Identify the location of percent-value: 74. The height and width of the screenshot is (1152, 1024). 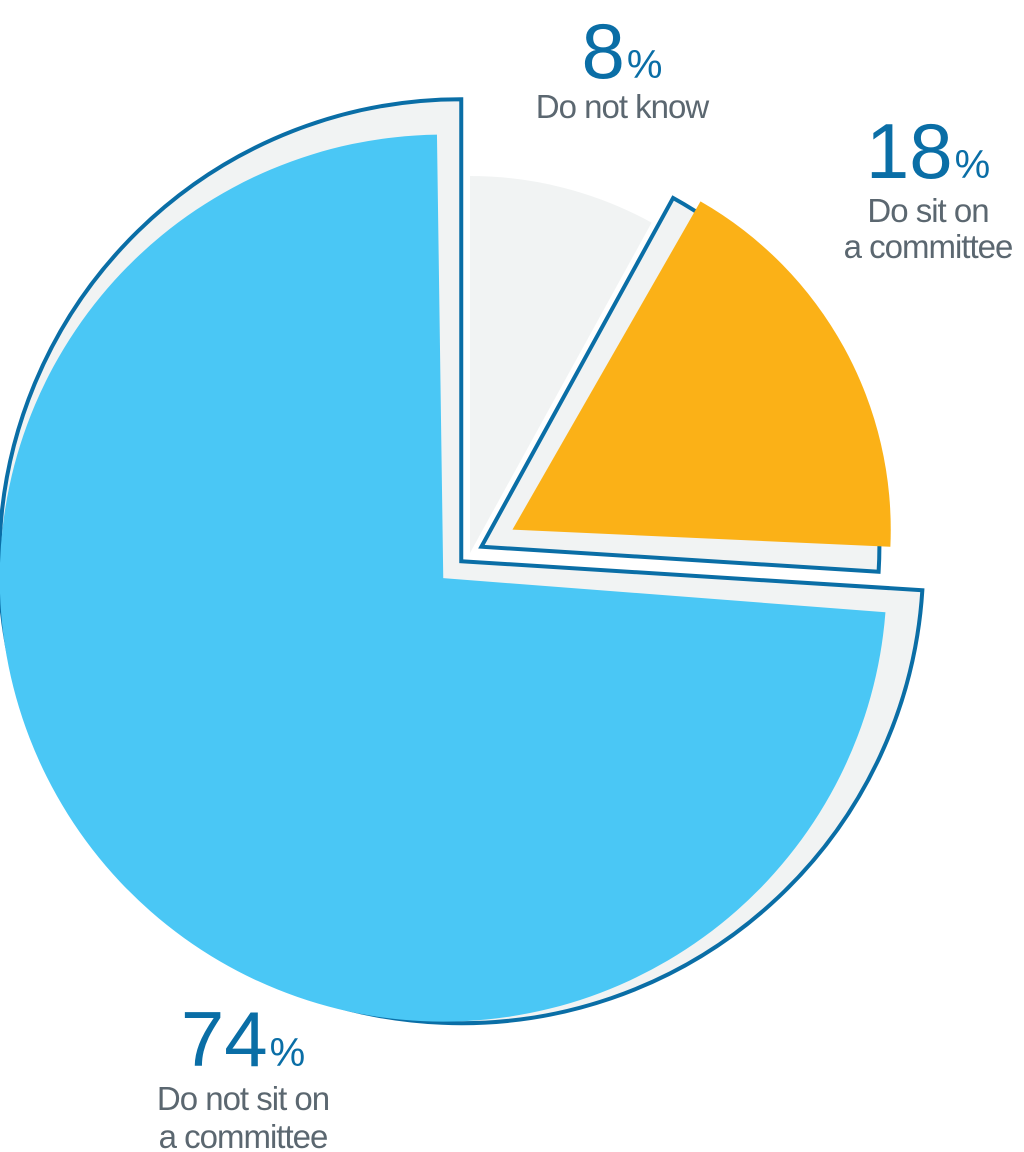
(224, 1039).